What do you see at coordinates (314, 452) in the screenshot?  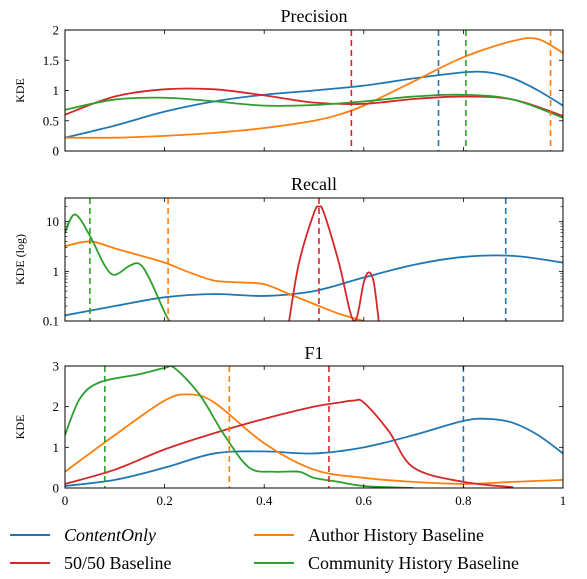 I see `series-line-f1-content-only` at bounding box center [314, 452].